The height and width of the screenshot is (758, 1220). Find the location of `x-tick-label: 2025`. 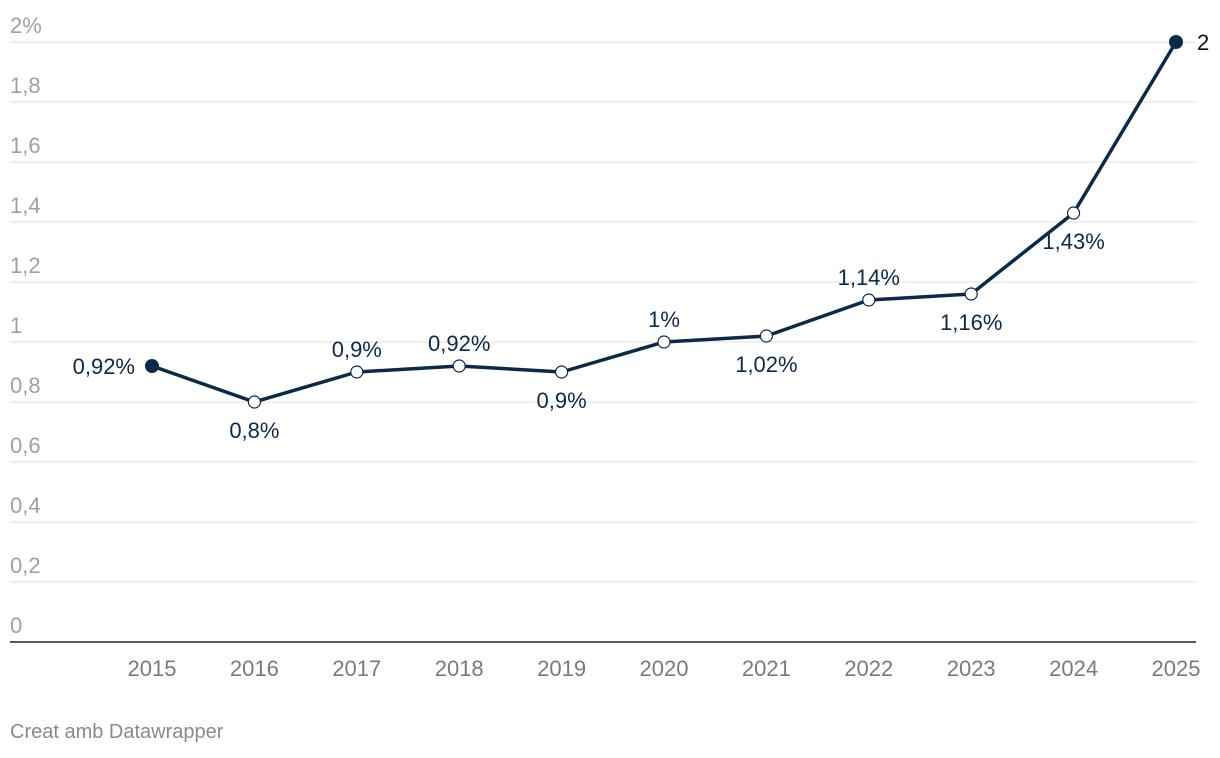

x-tick-label: 2025 is located at coordinates (1176, 668).